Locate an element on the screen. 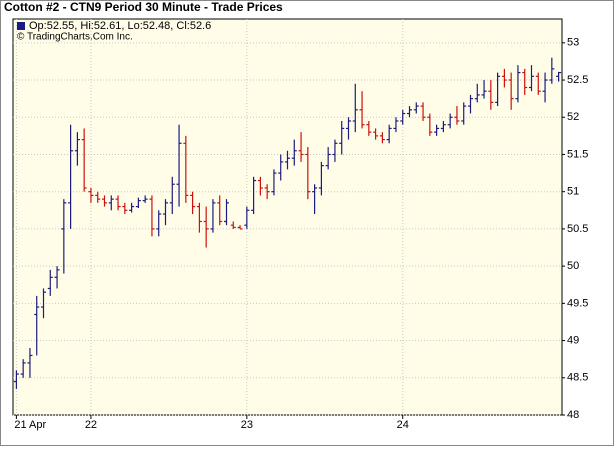 Image resolution: width=614 pixels, height=451 pixels. y-tick-label: 48.5 is located at coordinates (577, 378).